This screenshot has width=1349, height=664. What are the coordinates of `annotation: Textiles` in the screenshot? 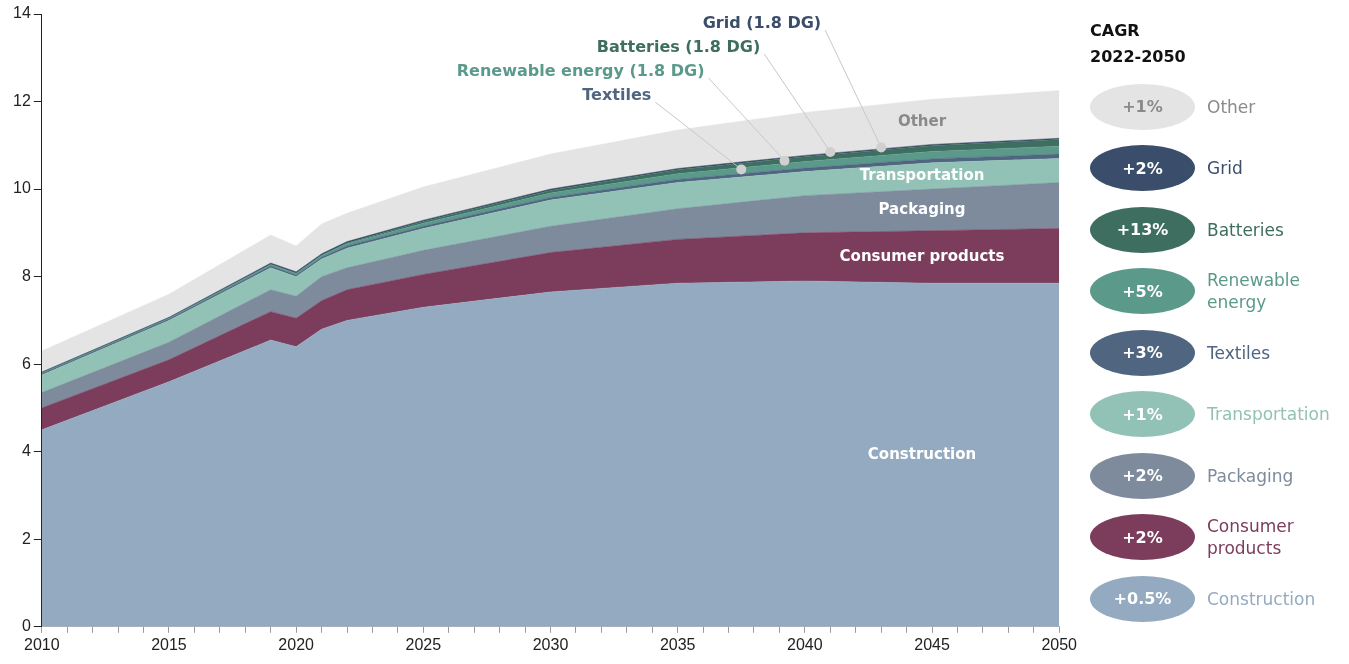 It's located at (617, 95).